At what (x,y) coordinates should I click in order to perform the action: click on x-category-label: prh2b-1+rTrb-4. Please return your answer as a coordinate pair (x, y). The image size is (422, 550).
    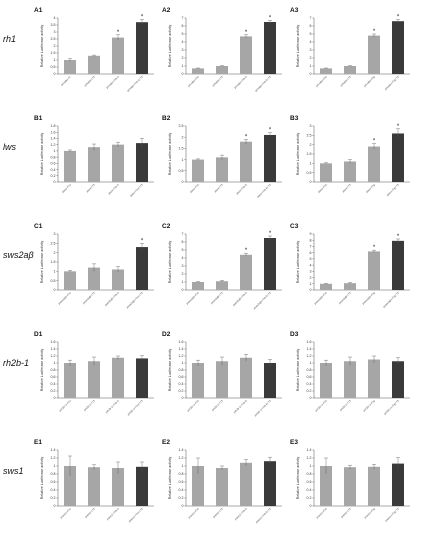
    Looking at the image, I should click on (113, 406).